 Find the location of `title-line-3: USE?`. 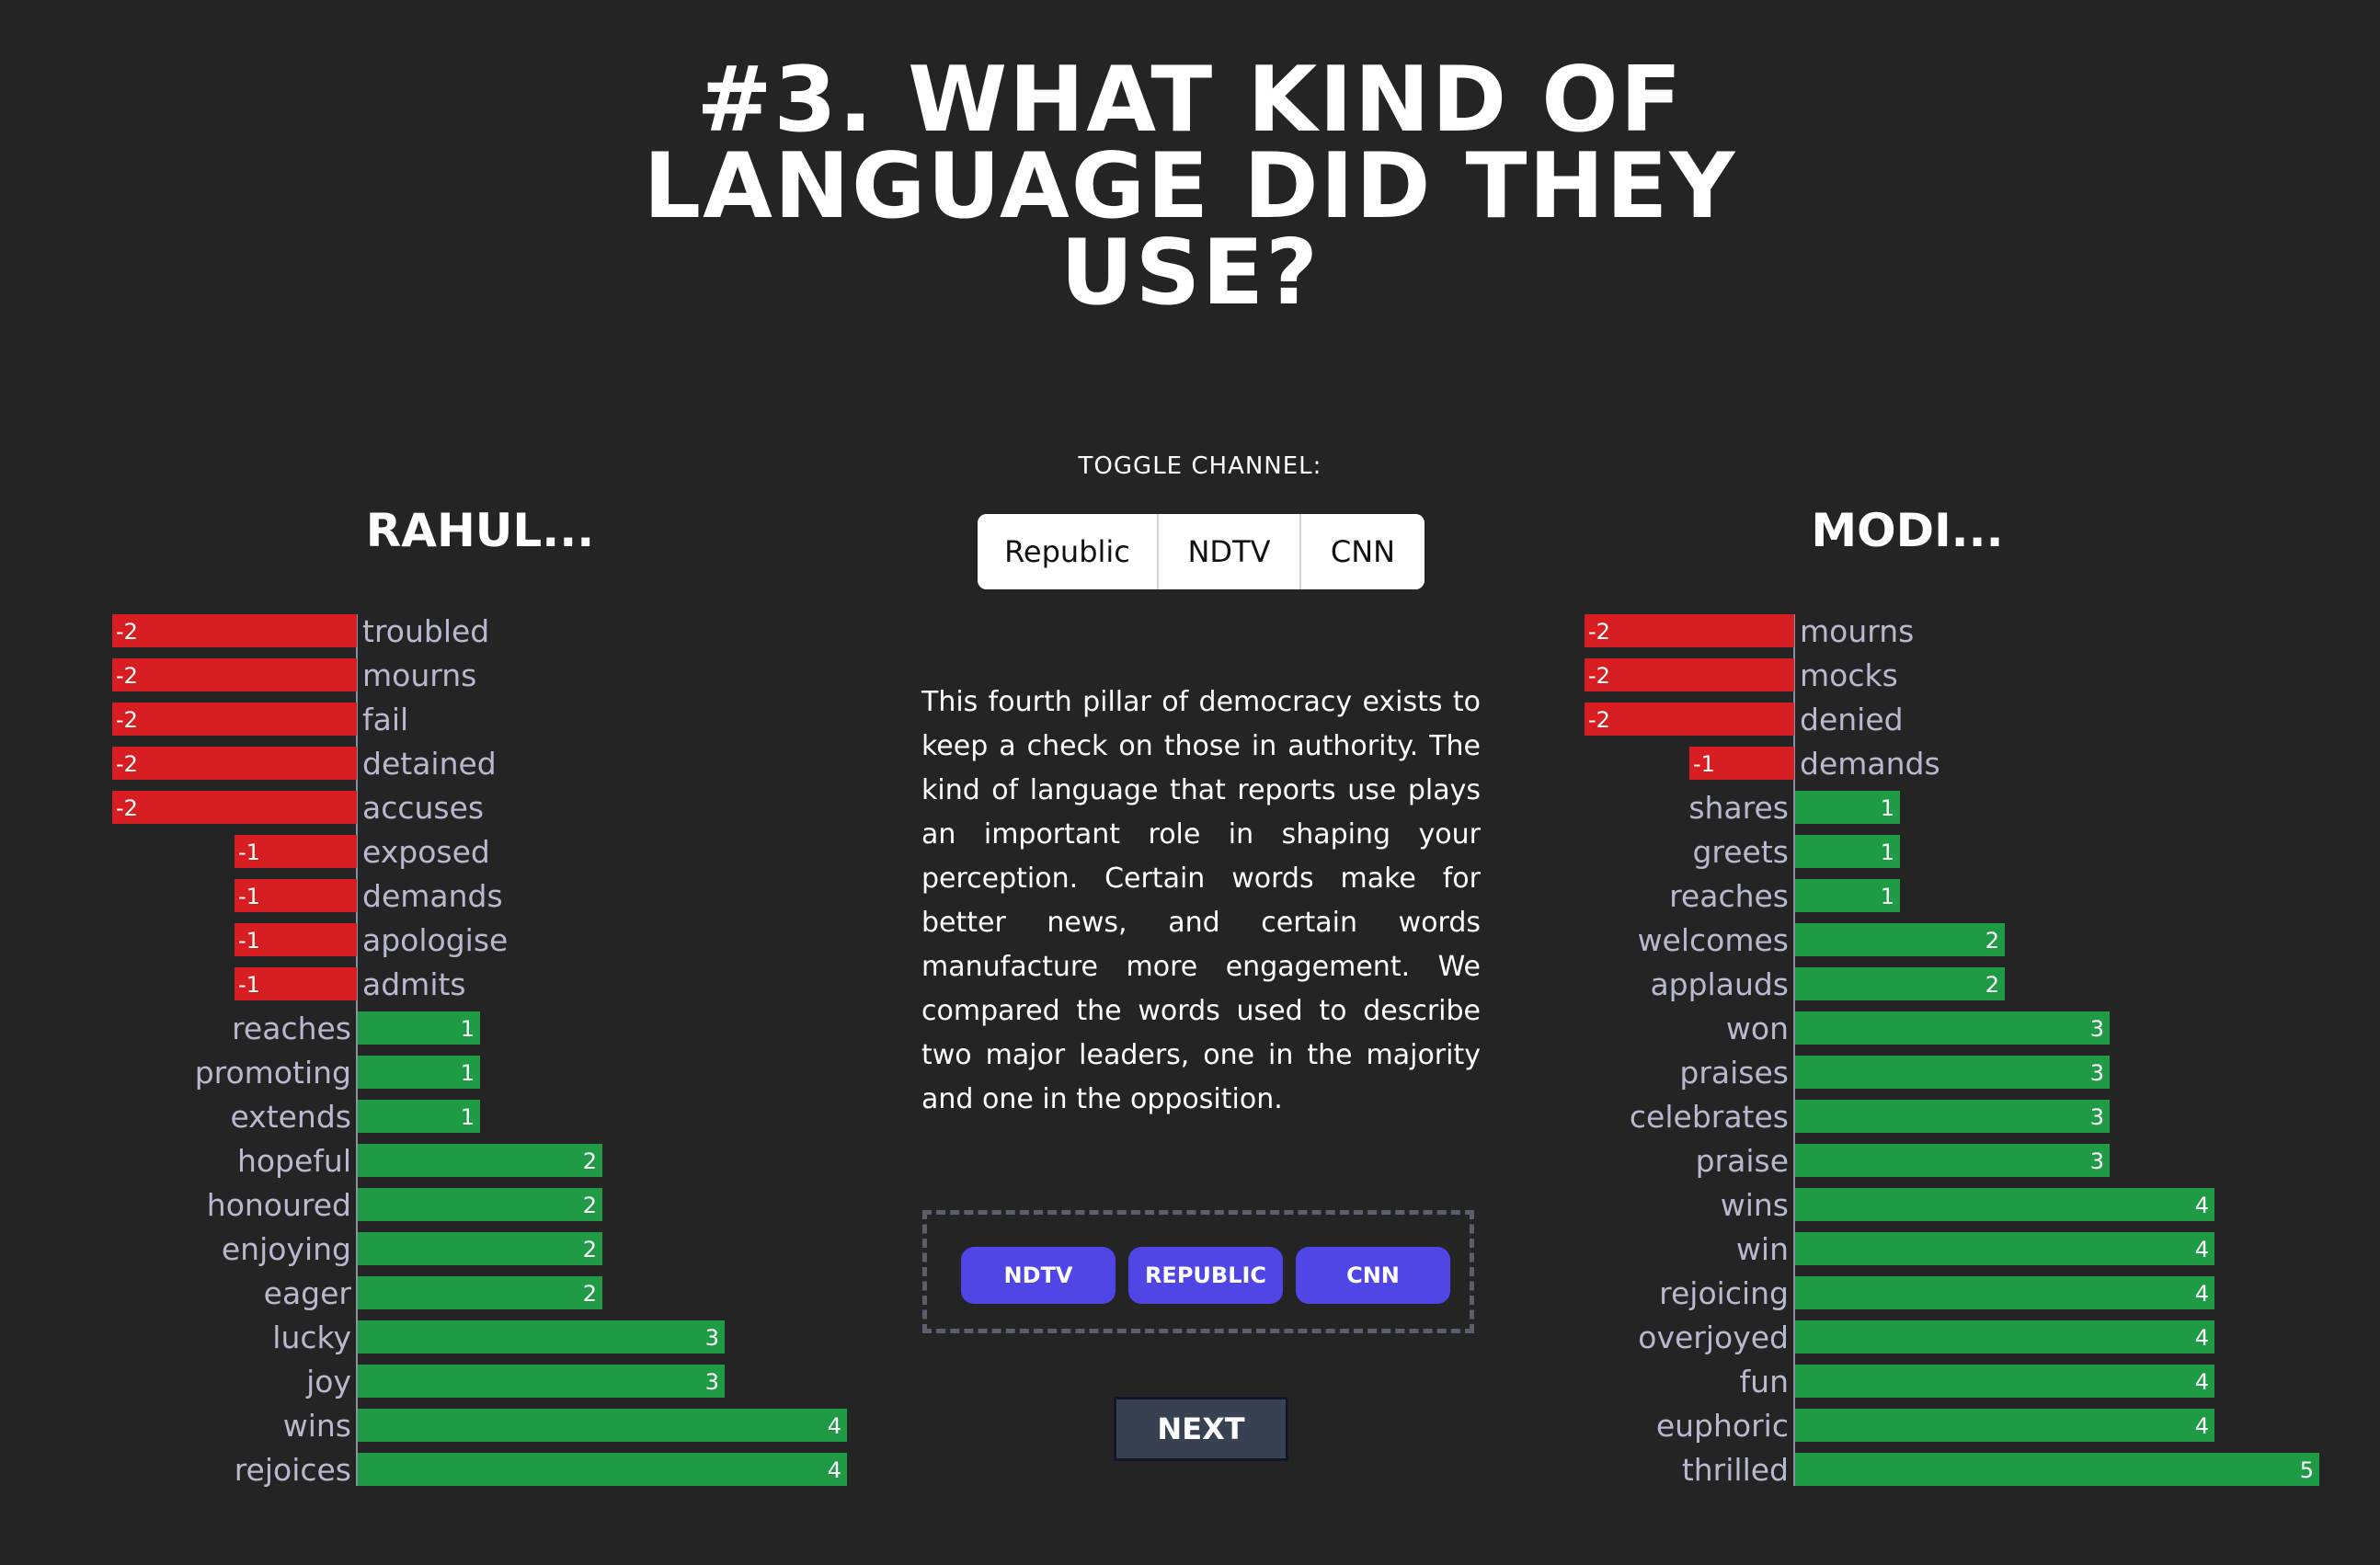

title-line-3: USE? is located at coordinates (1190, 273).